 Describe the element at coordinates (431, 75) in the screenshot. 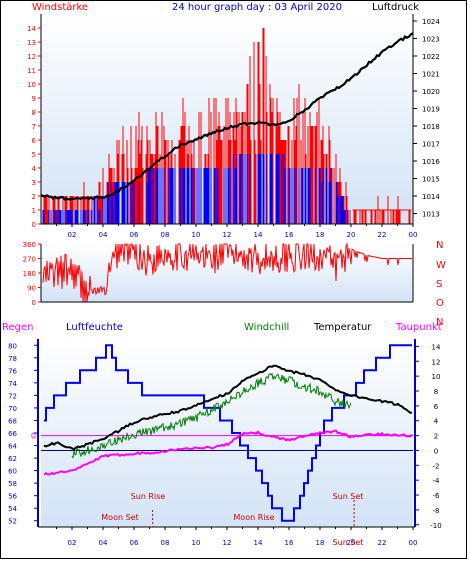

I see `pressure-tick-label: 1021` at that location.